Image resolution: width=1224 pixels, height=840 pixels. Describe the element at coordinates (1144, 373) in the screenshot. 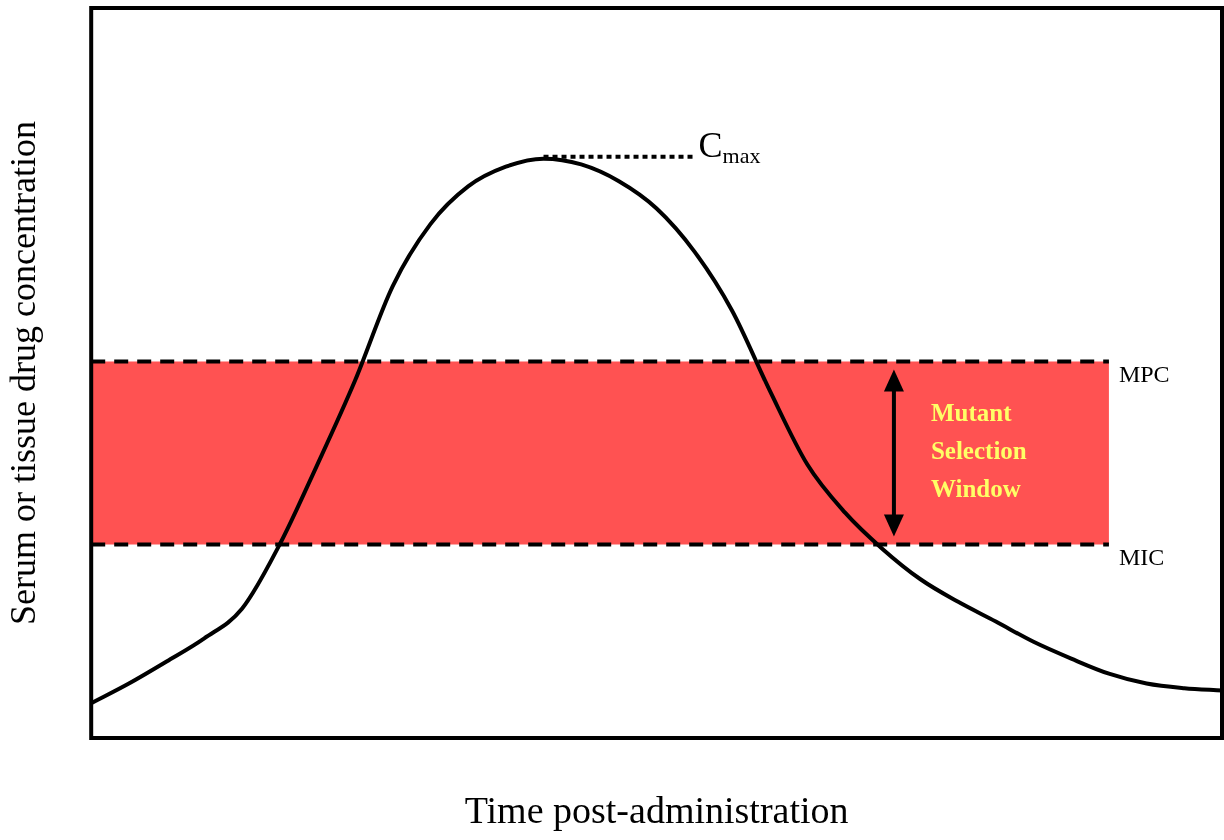

I see `ref-line-label: MPC` at that location.